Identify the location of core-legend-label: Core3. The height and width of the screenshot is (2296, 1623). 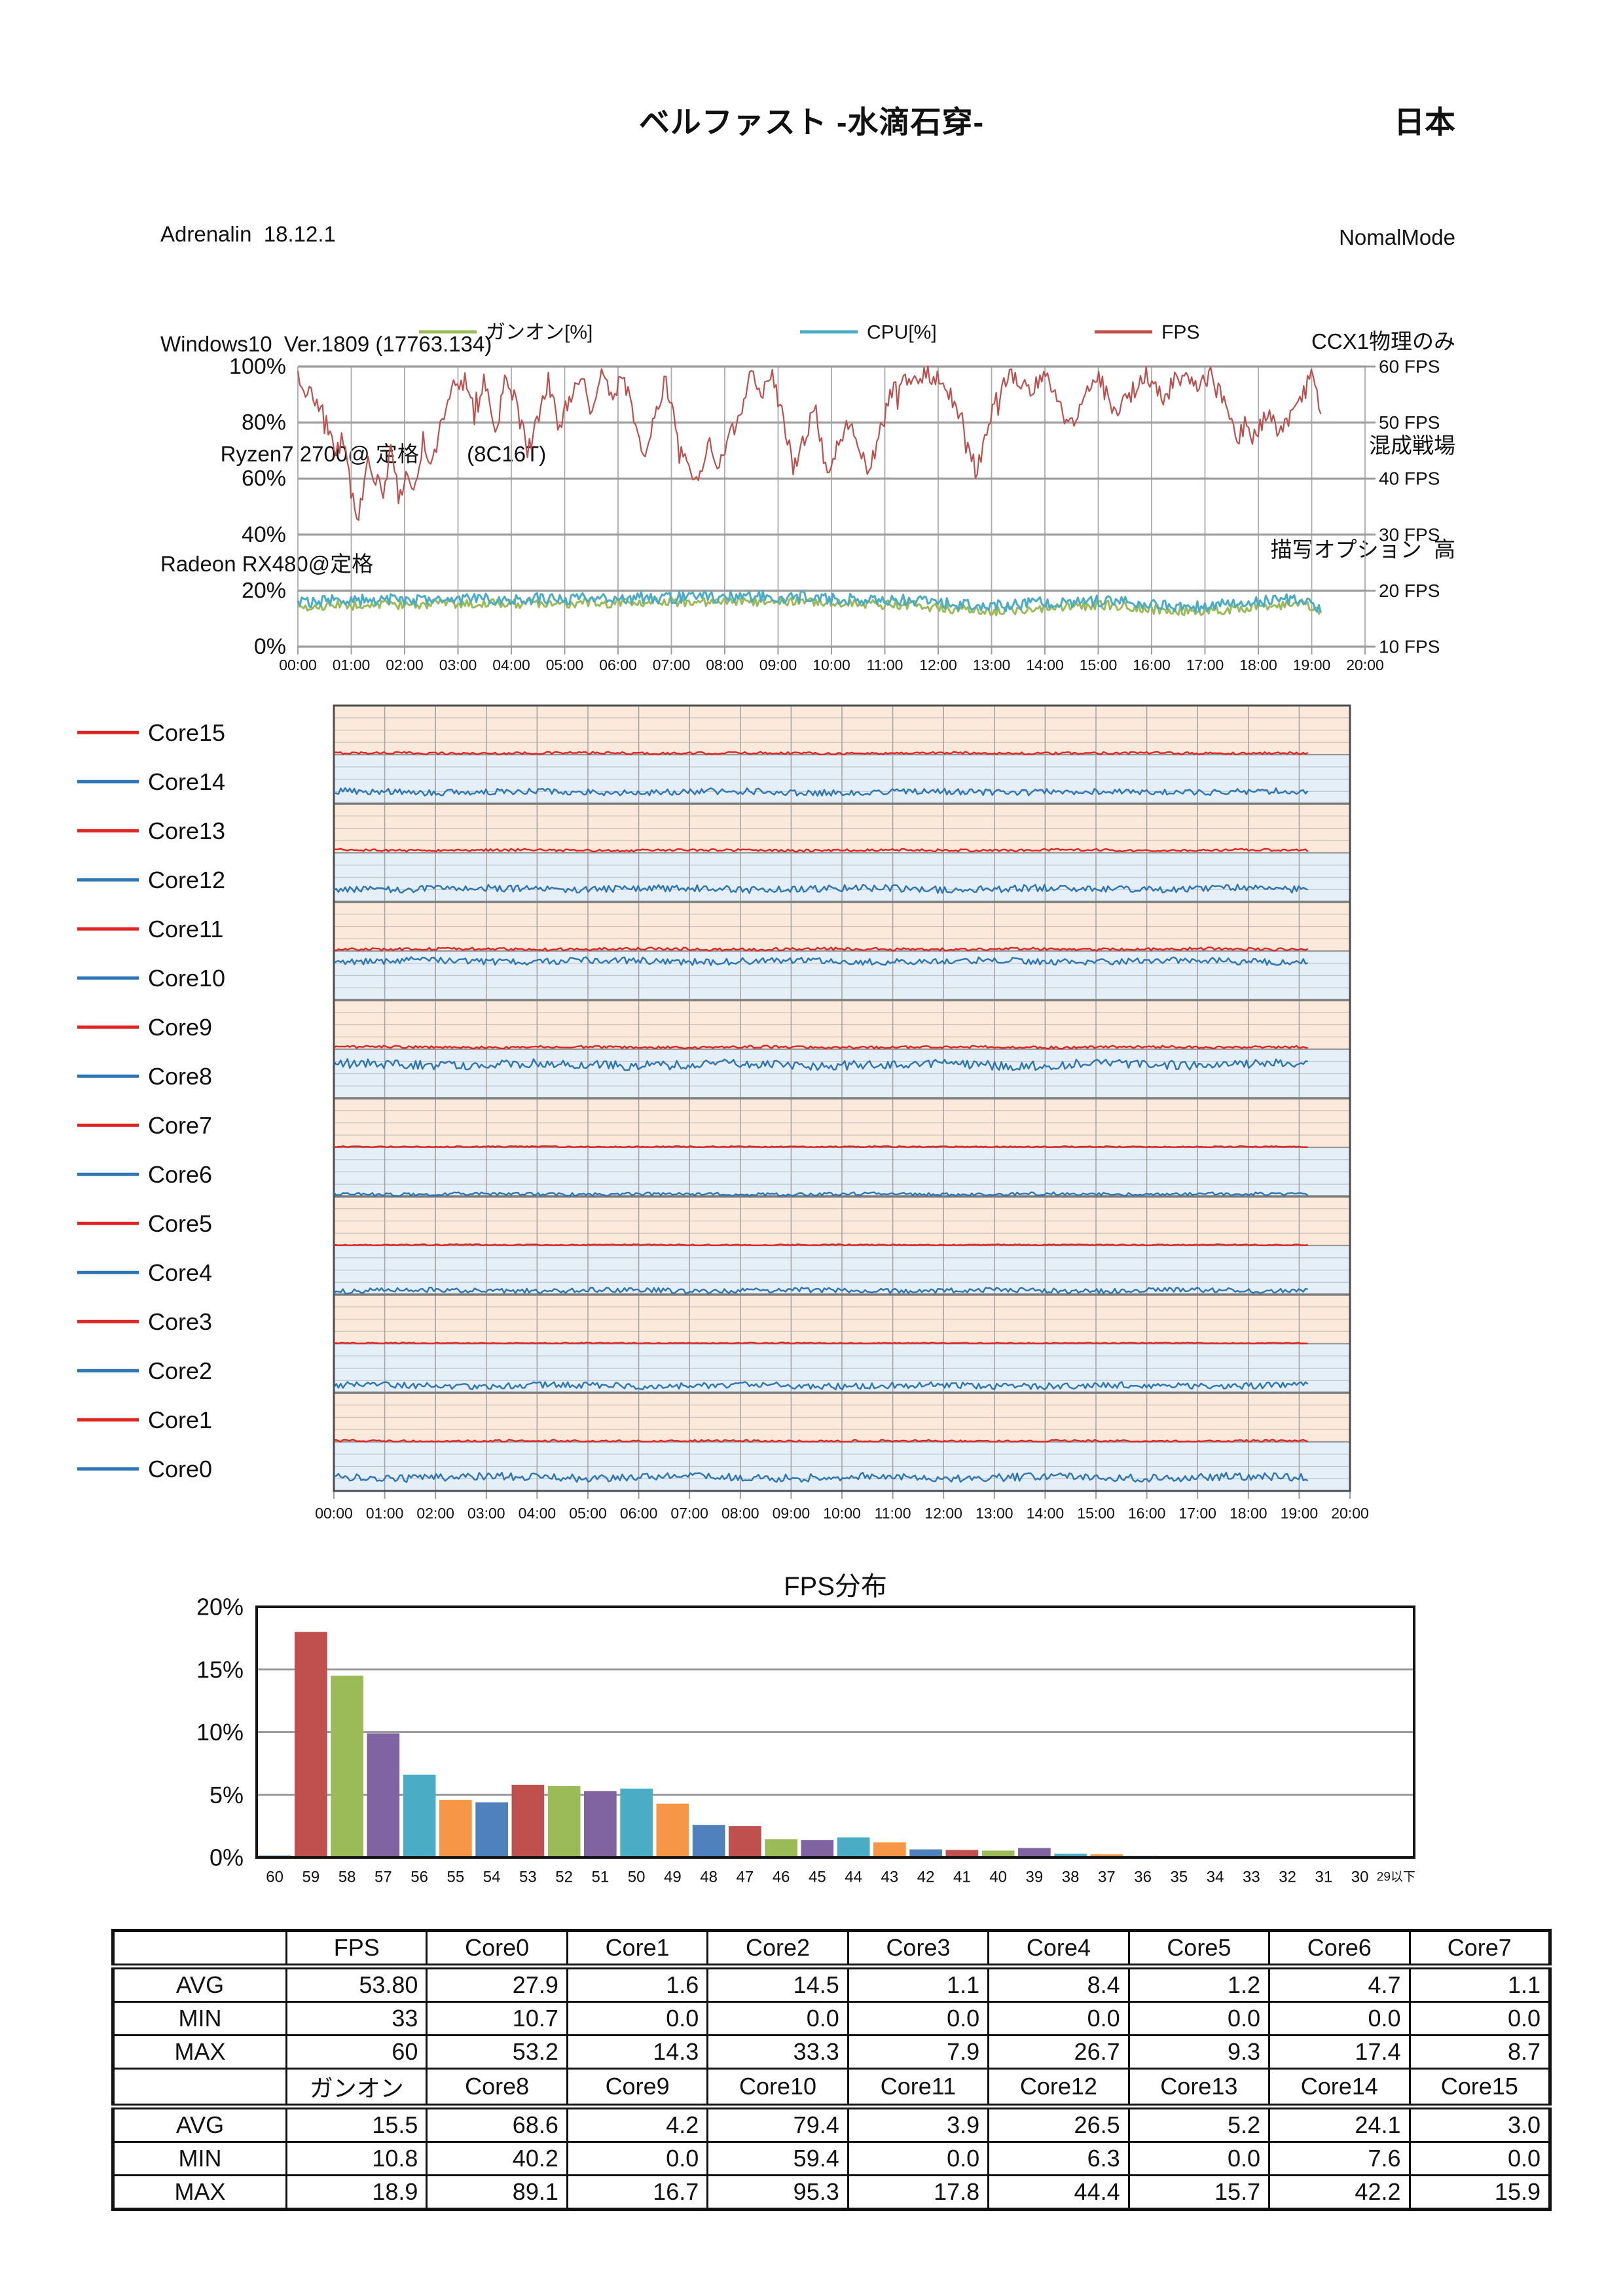
(180, 1321).